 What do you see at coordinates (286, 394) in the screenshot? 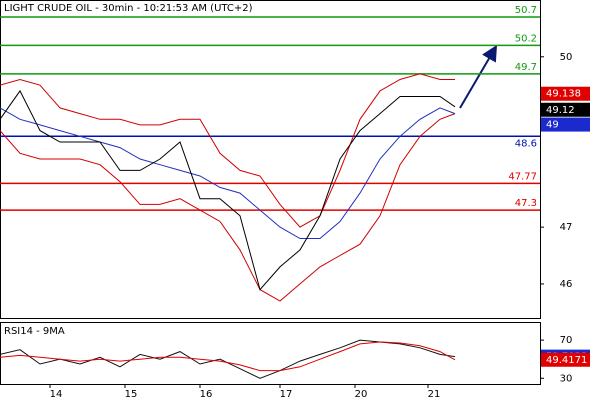
I see `x-tick-label: 17` at bounding box center [286, 394].